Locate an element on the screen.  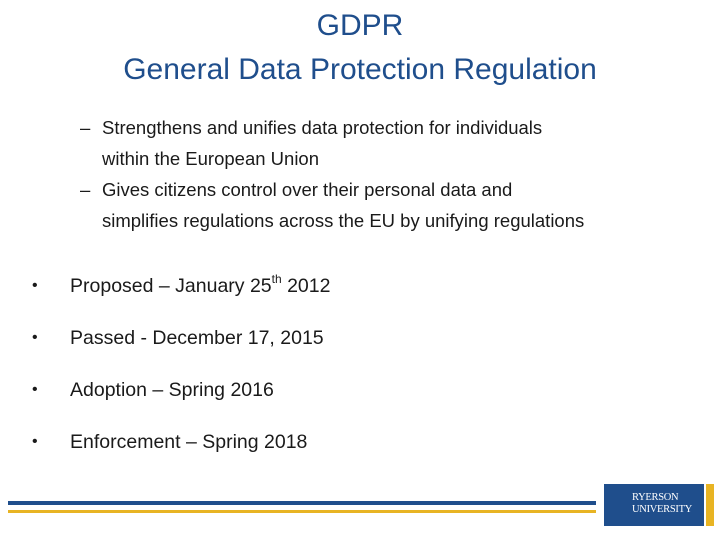
bullet-text: Adoption – Spring 2016 is located at coordinates (172, 390).